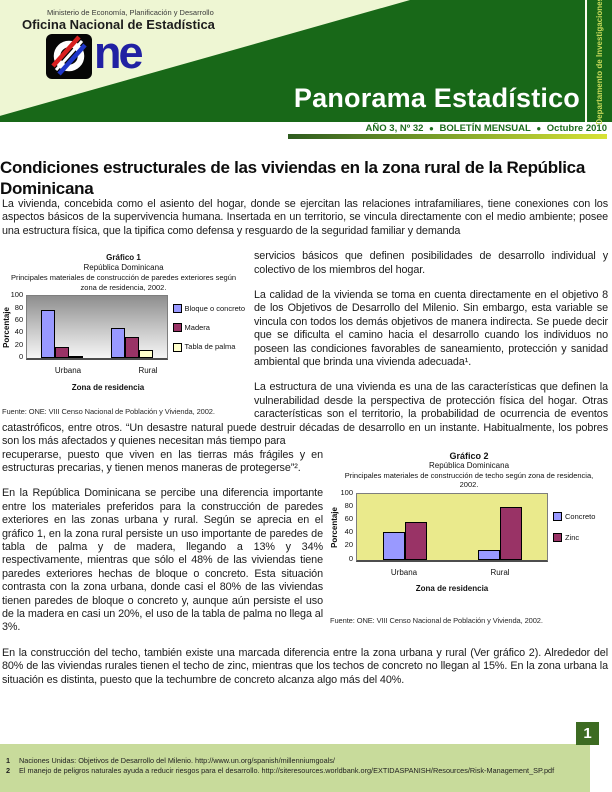 The image size is (612, 792). I want to click on legend-item: Zinc, so click(580, 537).